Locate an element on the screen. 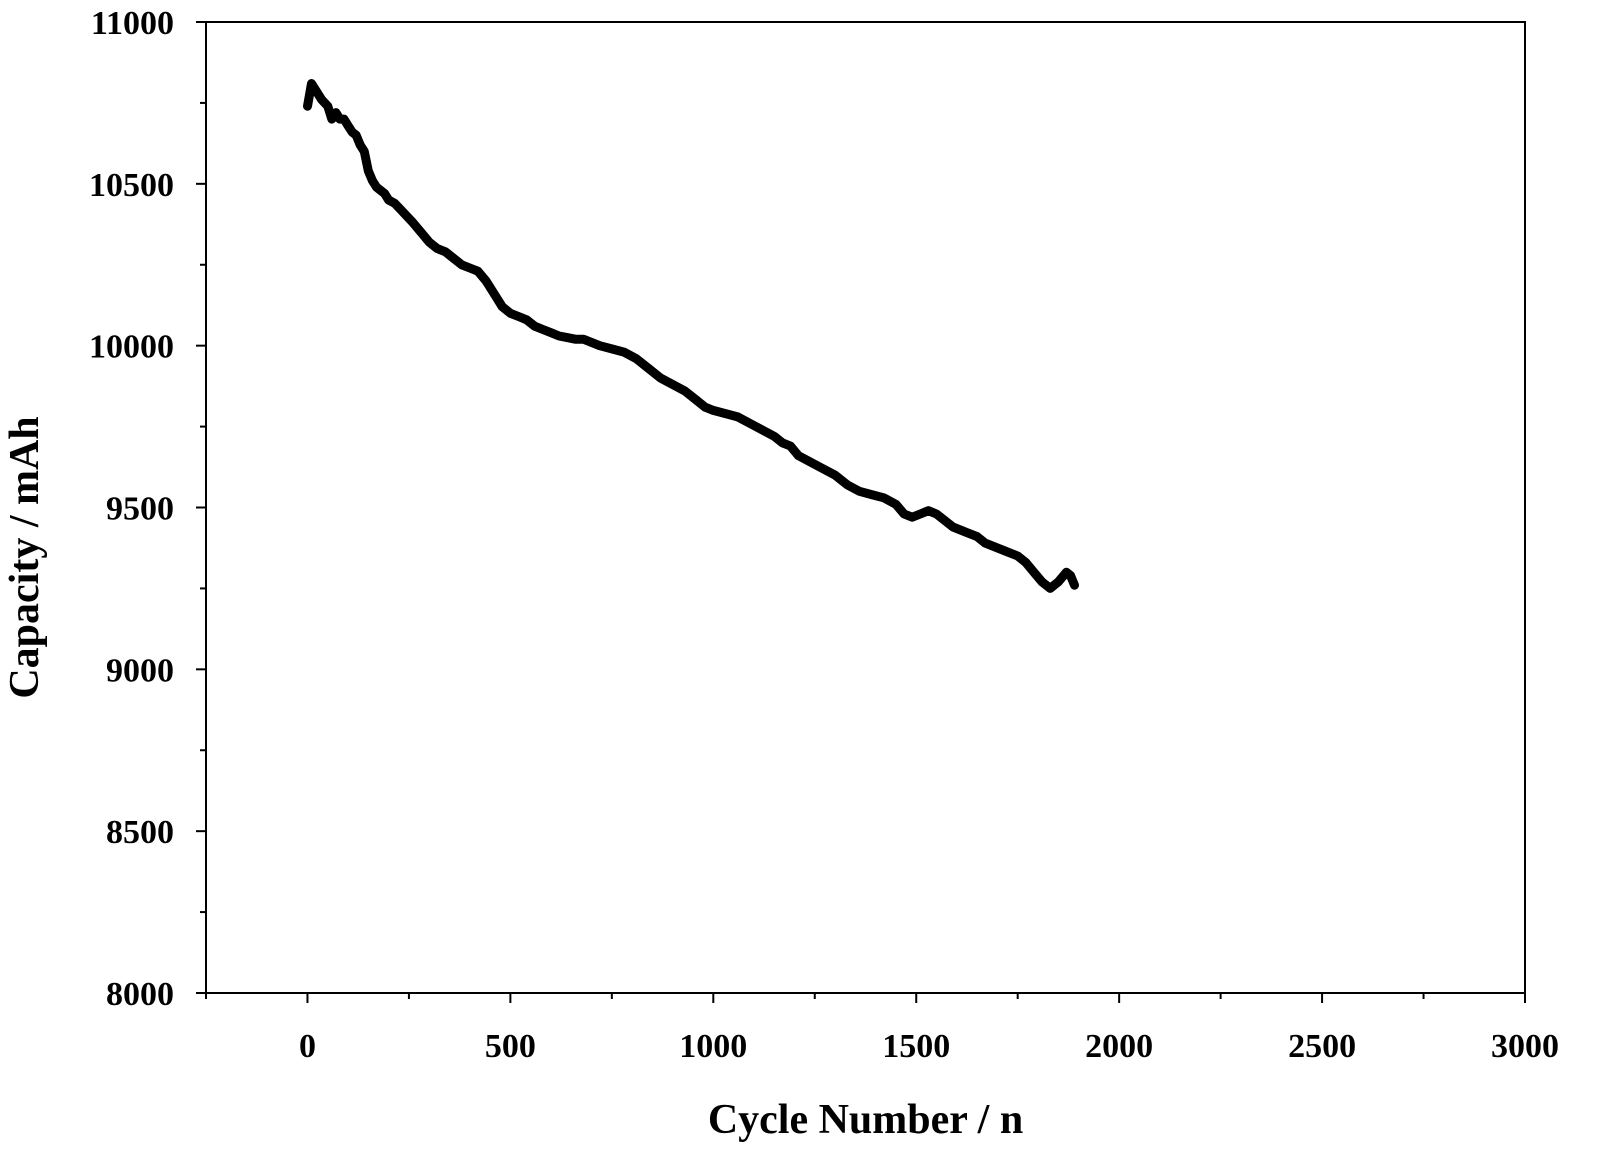  x-tick-label: 2500 is located at coordinates (1322, 1046).